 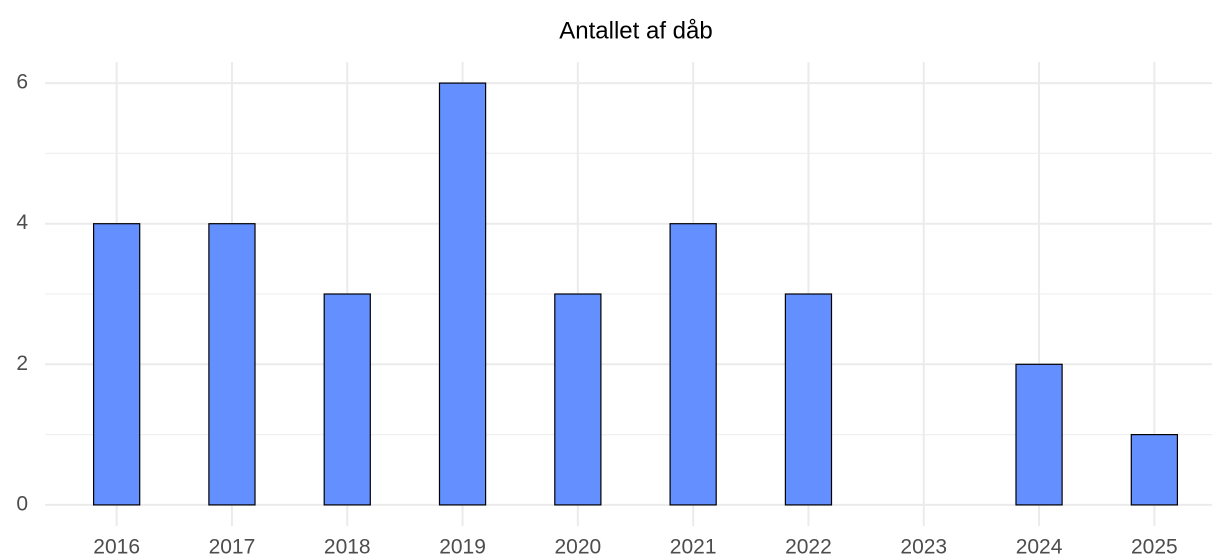 I want to click on x-tick-label: 2017, so click(x=232, y=547).